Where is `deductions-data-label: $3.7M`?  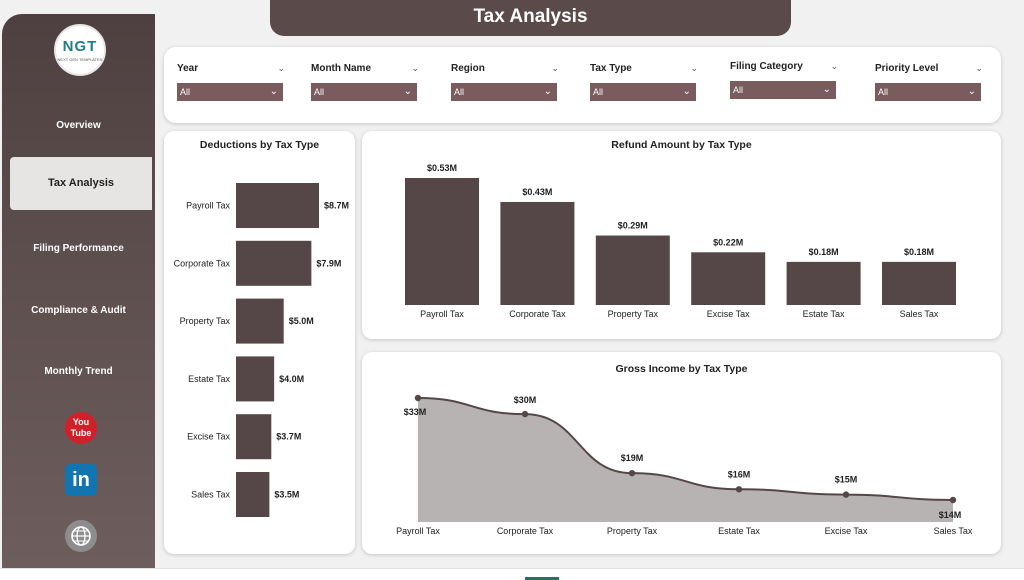 deductions-data-label: $3.7M is located at coordinates (288, 437).